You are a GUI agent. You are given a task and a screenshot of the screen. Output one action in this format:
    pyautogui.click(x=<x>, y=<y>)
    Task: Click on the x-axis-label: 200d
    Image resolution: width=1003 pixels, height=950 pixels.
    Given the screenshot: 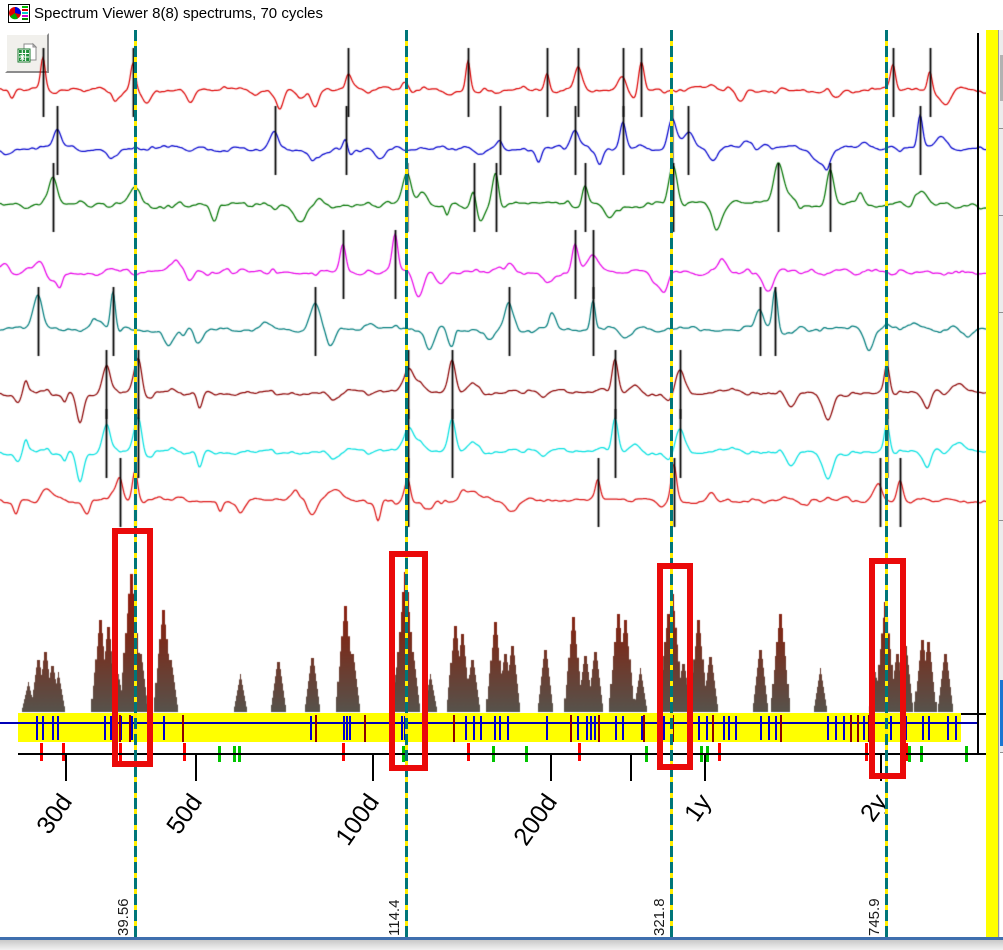 What is the action you would take?
    pyautogui.click(x=535, y=820)
    